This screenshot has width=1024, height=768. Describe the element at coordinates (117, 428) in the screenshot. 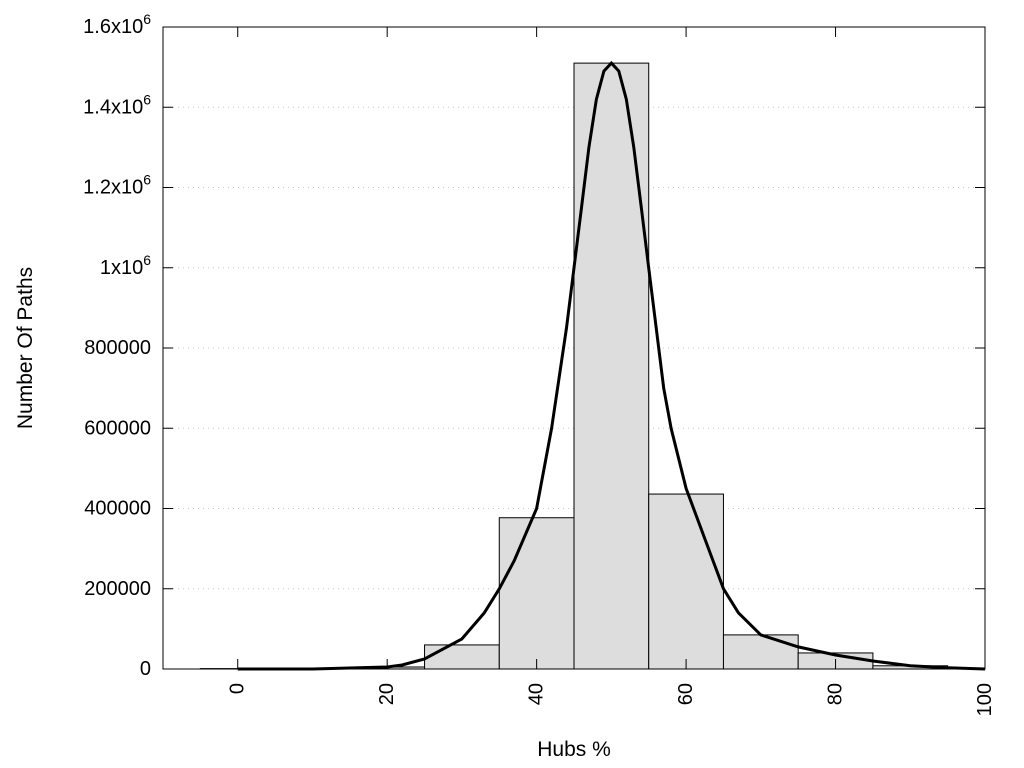

I see `y-tick-label: 600000` at that location.